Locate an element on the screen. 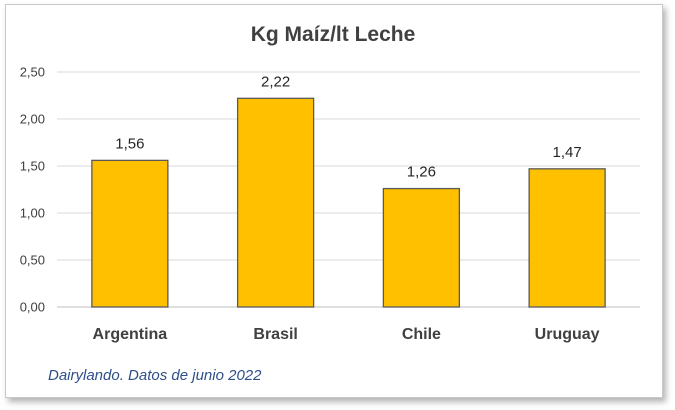  category-label-argentina: Argentina is located at coordinates (130, 334).